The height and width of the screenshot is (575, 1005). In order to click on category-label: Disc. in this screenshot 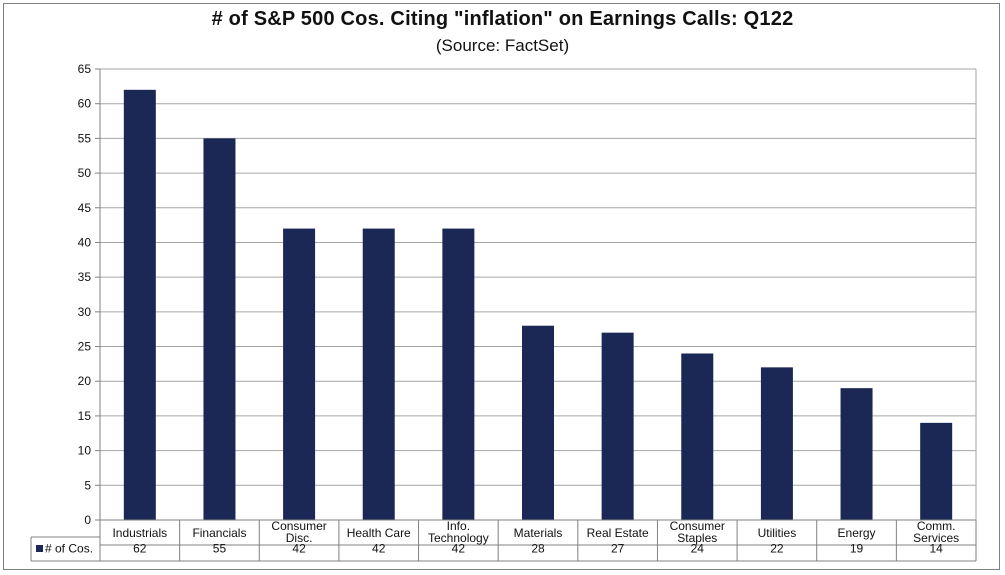, I will do `click(299, 538)`.